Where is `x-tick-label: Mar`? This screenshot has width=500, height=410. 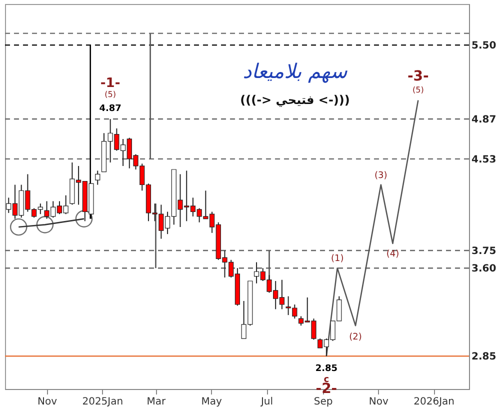 x-tick-label: Mar is located at coordinates (156, 402).